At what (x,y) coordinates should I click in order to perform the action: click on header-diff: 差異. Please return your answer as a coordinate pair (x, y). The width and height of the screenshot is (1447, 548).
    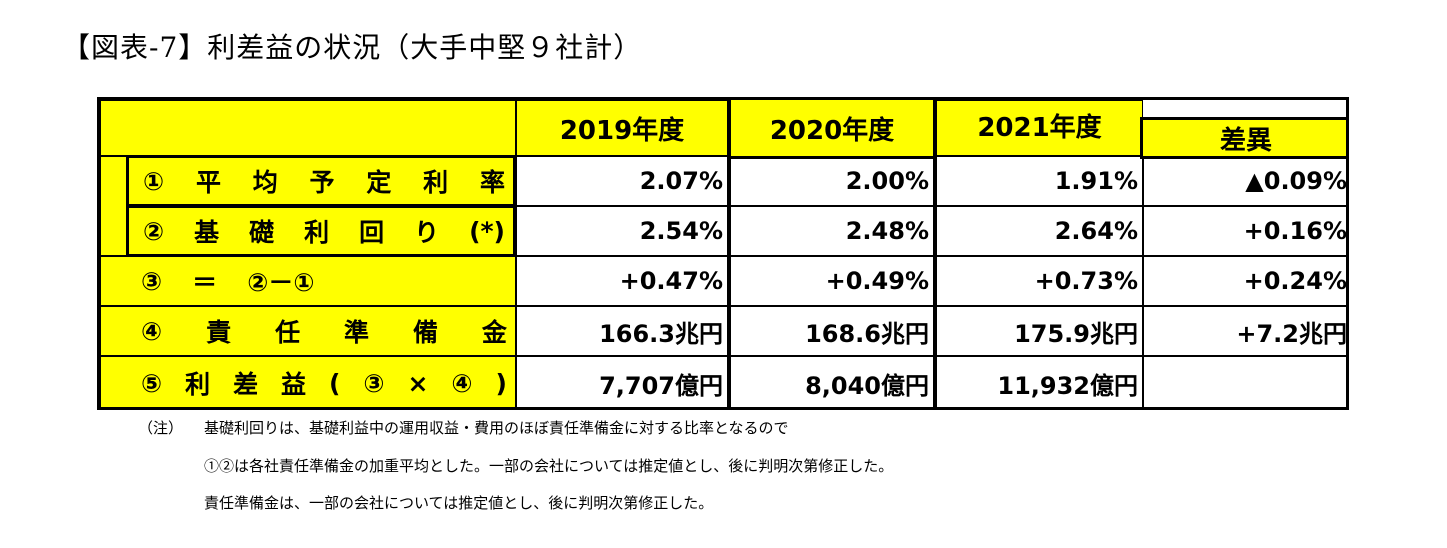
    Looking at the image, I should click on (1243, 138).